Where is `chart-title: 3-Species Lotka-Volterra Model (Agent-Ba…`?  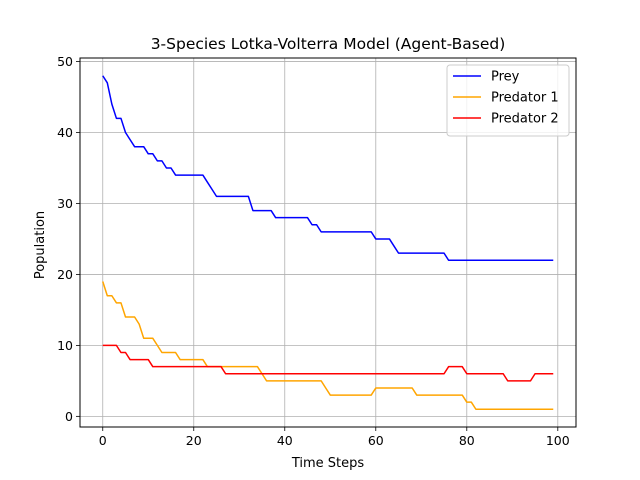
chart-title: 3-Species Lotka-Volterra Model (Agent-Ba… is located at coordinates (328, 44).